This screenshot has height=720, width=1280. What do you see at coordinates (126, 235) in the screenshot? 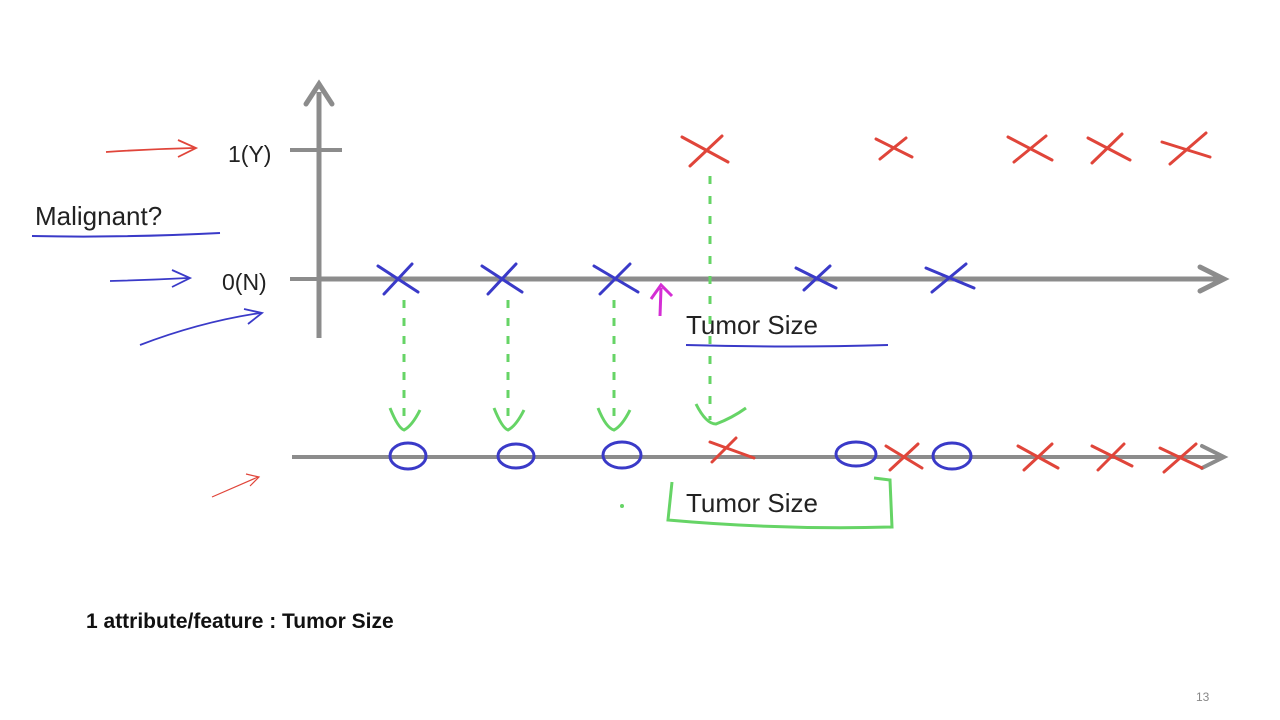
I see `y-label-underline` at bounding box center [126, 235].